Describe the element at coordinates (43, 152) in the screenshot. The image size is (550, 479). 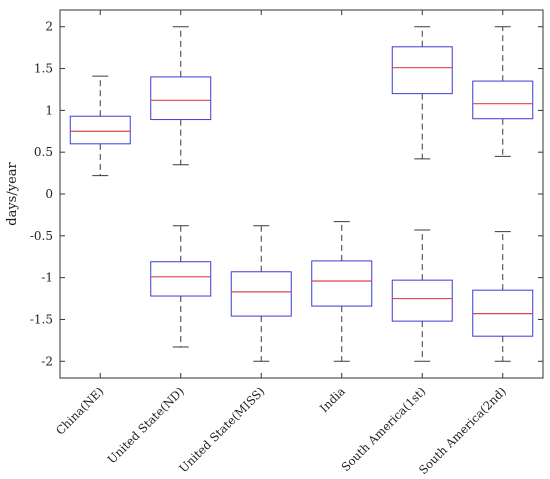
I see `y-tick-label: 0.5` at that location.